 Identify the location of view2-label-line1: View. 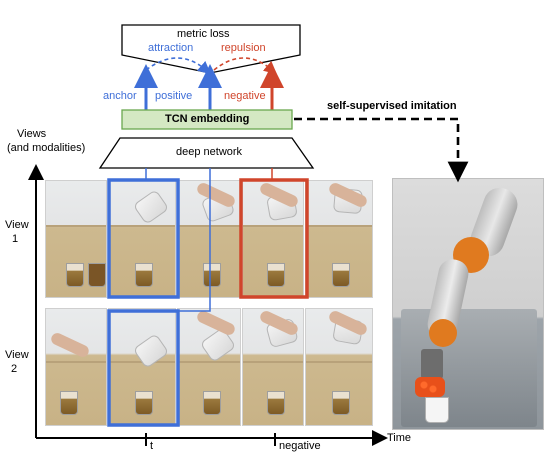
(17, 355).